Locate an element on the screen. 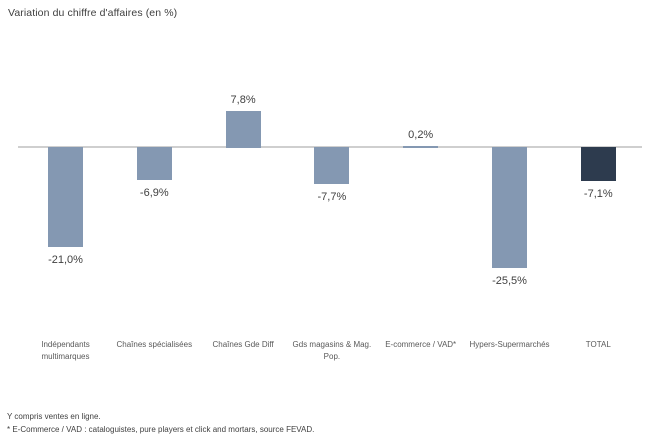 Image resolution: width=652 pixels, height=448 pixels. x-axis-label: Gds magasins & Mag. Pop. is located at coordinates (332, 350).